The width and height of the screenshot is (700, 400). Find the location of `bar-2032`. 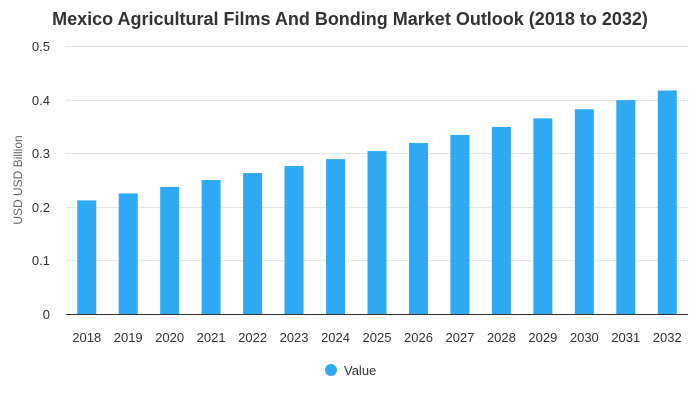

bar-2032 is located at coordinates (667, 202).